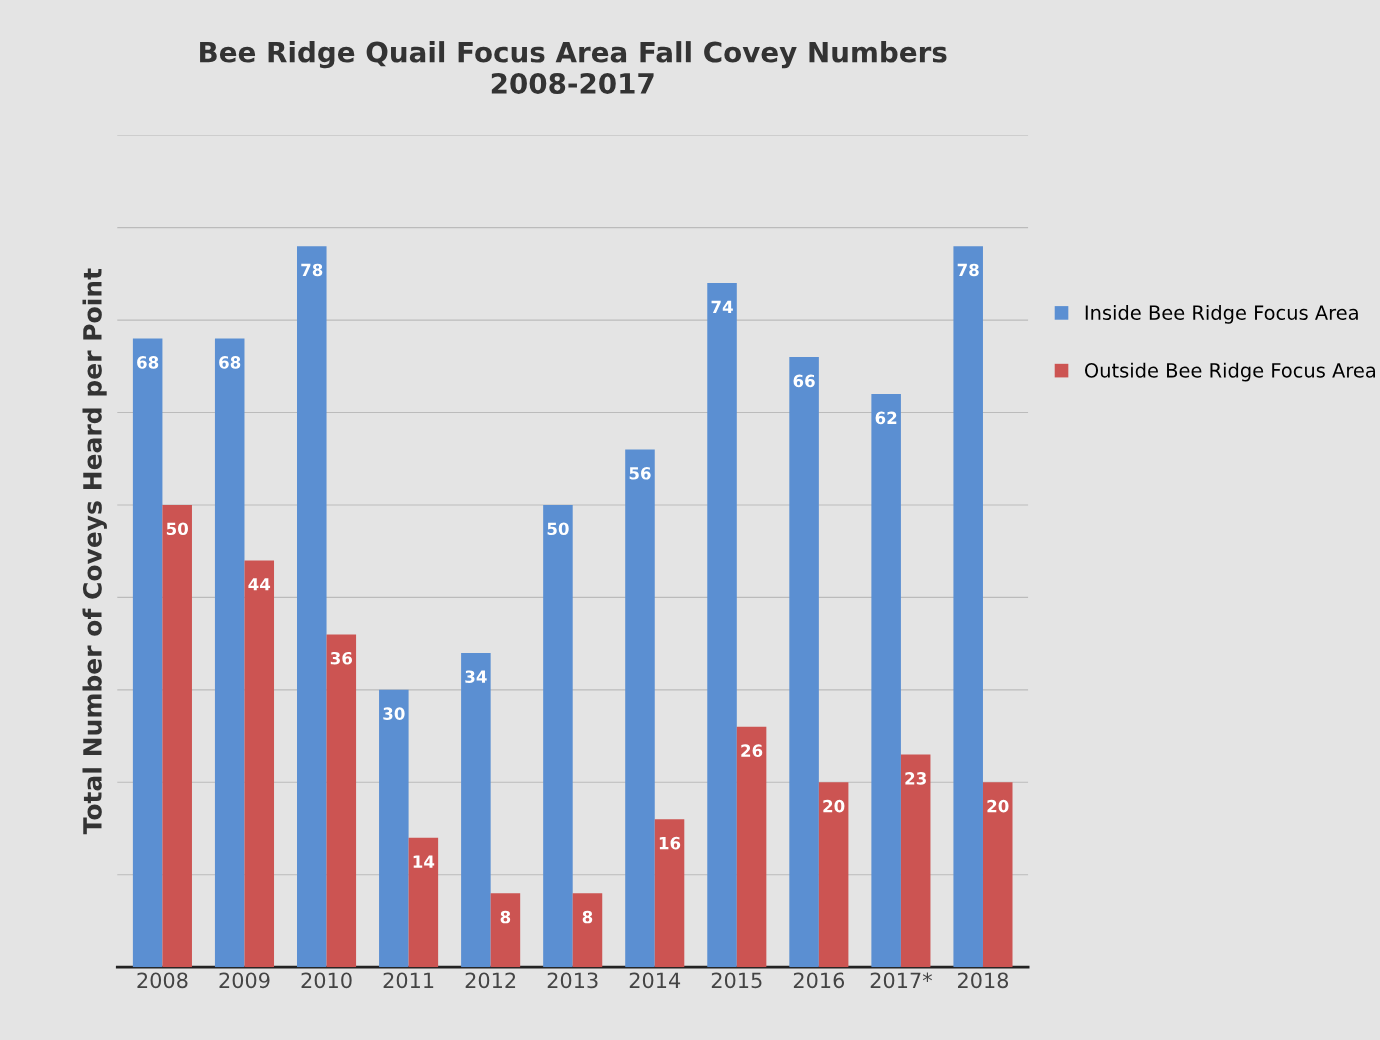  Describe the element at coordinates (670, 843) in the screenshot. I see `data-label: 16` at that location.